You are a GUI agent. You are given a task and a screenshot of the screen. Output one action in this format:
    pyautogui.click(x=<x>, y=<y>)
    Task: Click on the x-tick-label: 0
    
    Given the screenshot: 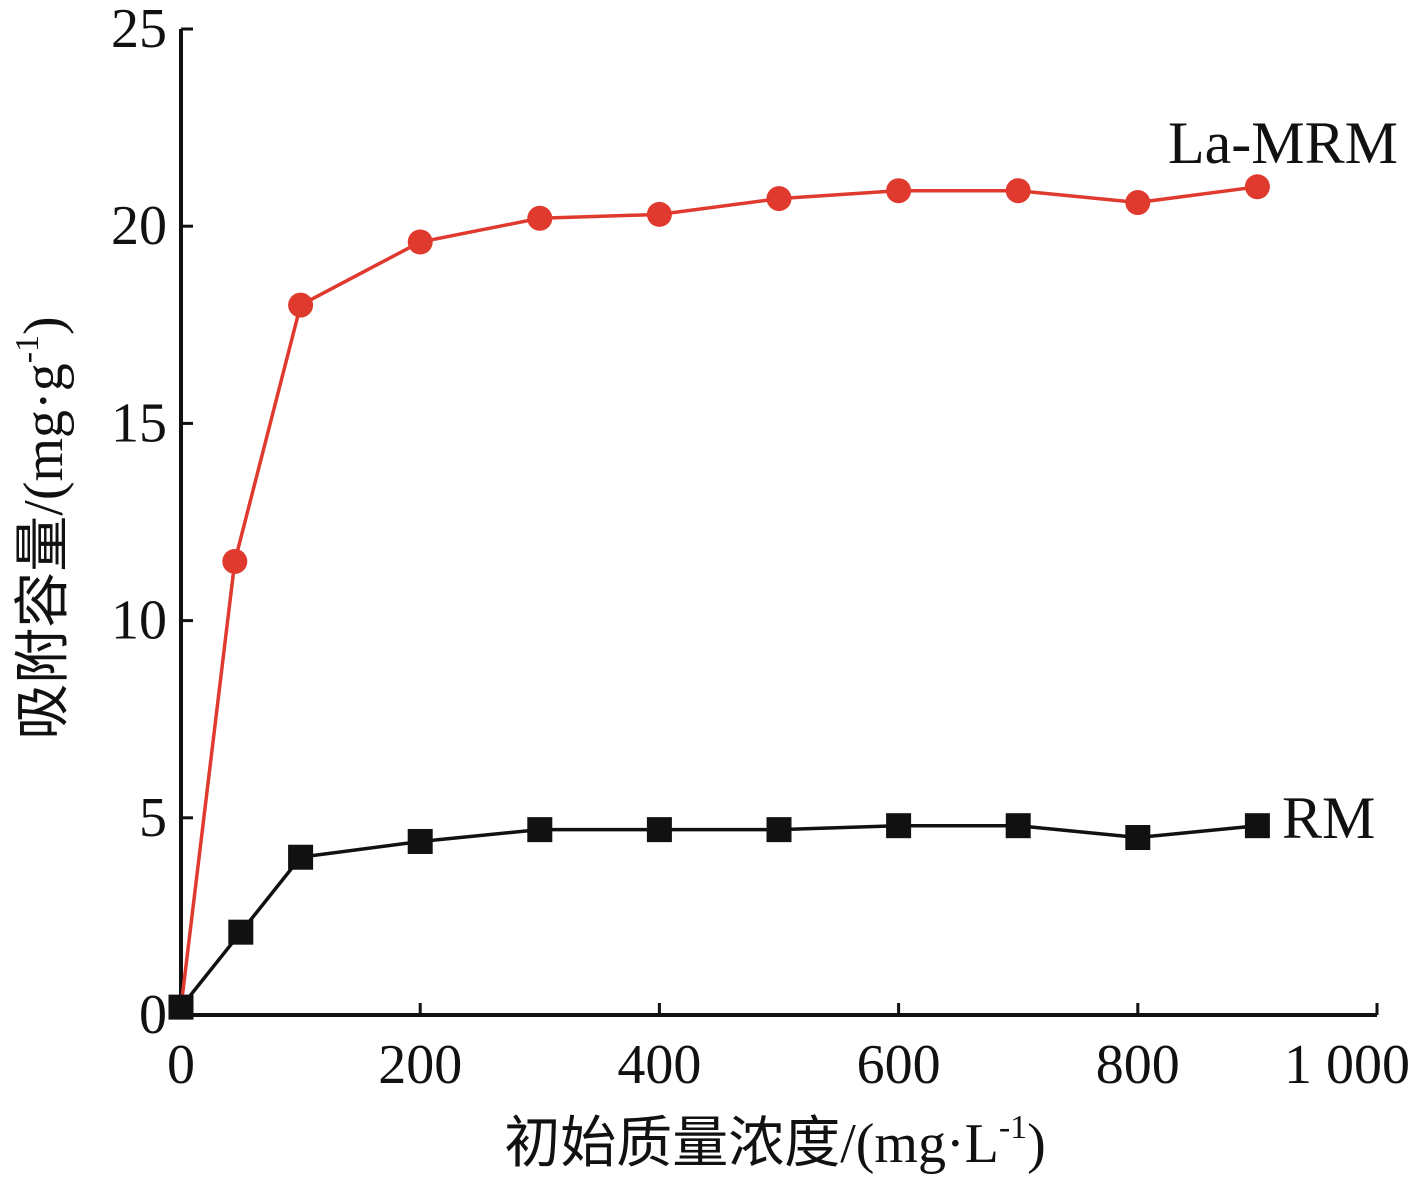 What is the action you would take?
    pyautogui.click(x=181, y=1065)
    